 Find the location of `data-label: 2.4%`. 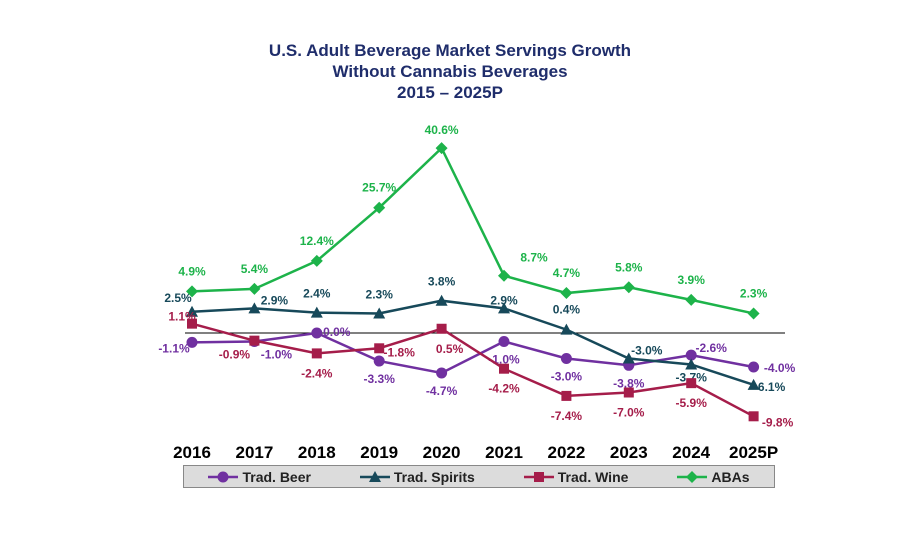

data-label: 2.4% is located at coordinates (317, 294).